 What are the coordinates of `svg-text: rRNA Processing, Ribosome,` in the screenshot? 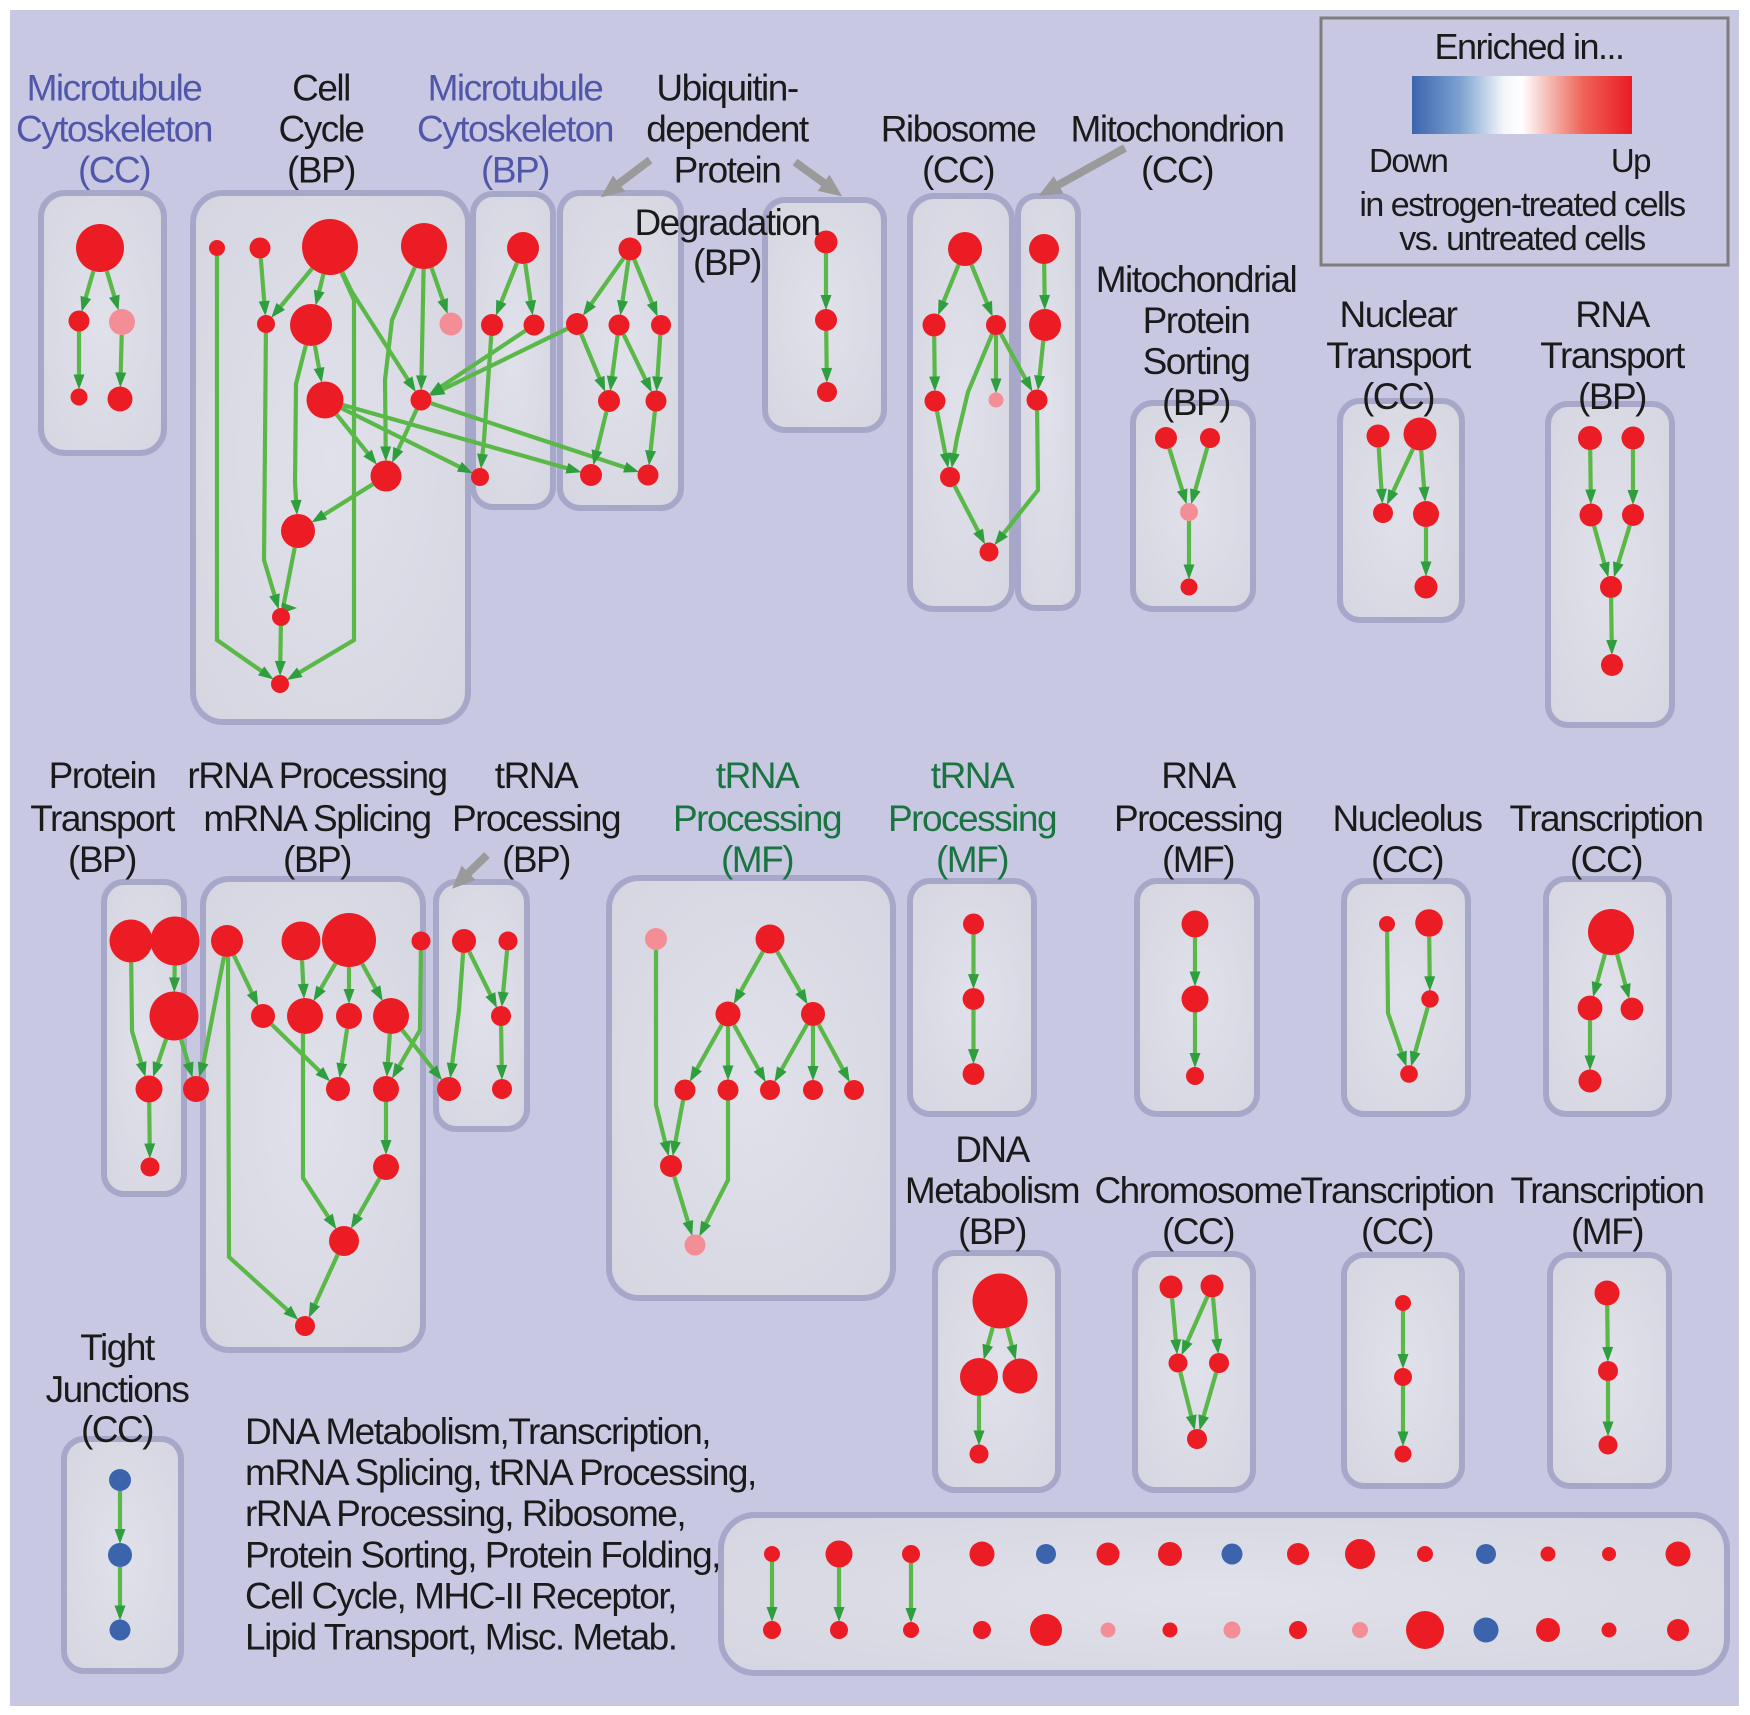 It's located at (465, 1513).